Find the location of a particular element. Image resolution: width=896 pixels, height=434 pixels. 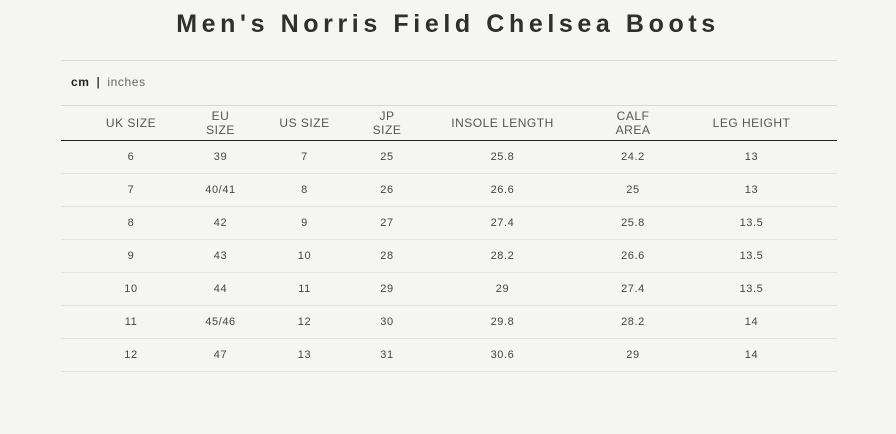

cell-eu-size: 39 is located at coordinates (220, 157).